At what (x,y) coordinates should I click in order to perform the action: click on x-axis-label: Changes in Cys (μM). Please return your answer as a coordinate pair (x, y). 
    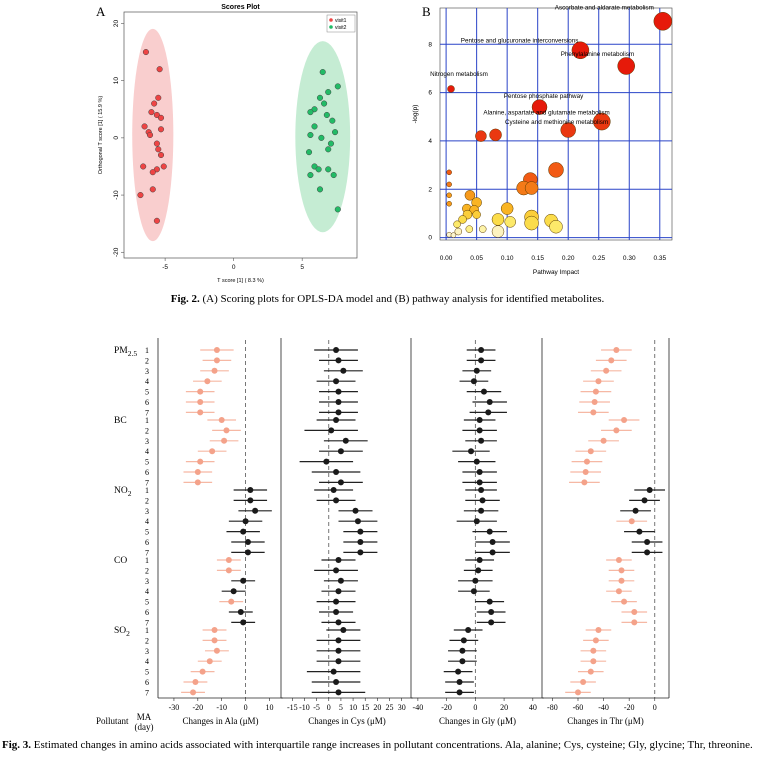
    Looking at the image, I should click on (347, 721).